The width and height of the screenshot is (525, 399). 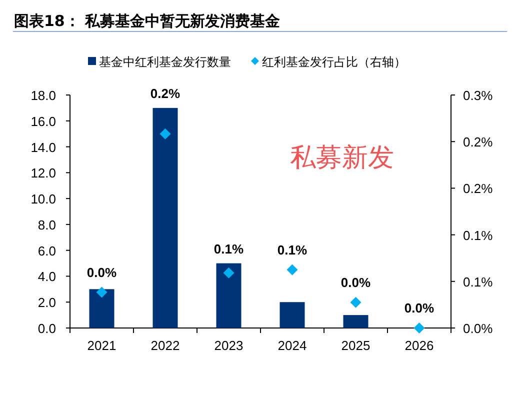 What do you see at coordinates (47, 302) in the screenshot?
I see `y-tick-label: 2.0` at bounding box center [47, 302].